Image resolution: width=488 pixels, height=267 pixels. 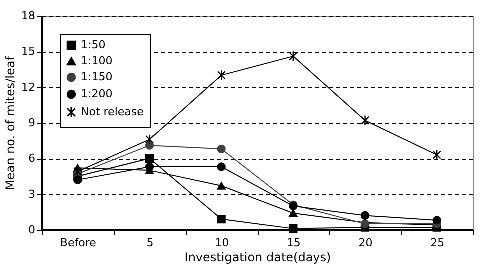 I want to click on x-tick-label: 10, so click(x=222, y=243).